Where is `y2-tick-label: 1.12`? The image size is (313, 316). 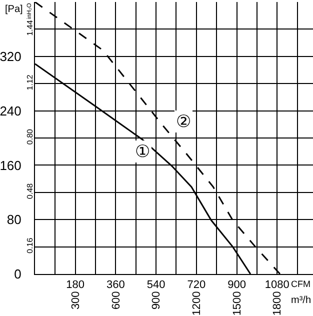
y2-tick-label: 1.12 is located at coordinates (29, 82).